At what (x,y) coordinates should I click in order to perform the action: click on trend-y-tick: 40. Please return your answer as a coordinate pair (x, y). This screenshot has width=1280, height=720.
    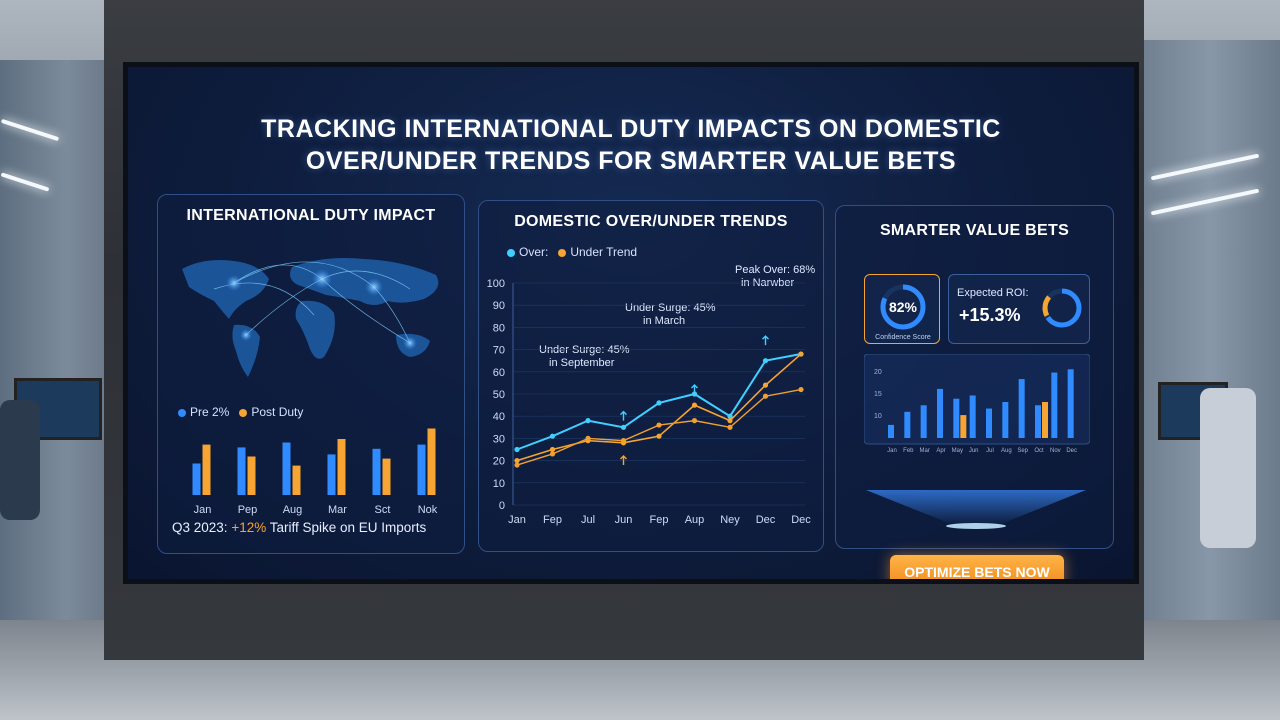
    Looking at the image, I should click on (499, 417).